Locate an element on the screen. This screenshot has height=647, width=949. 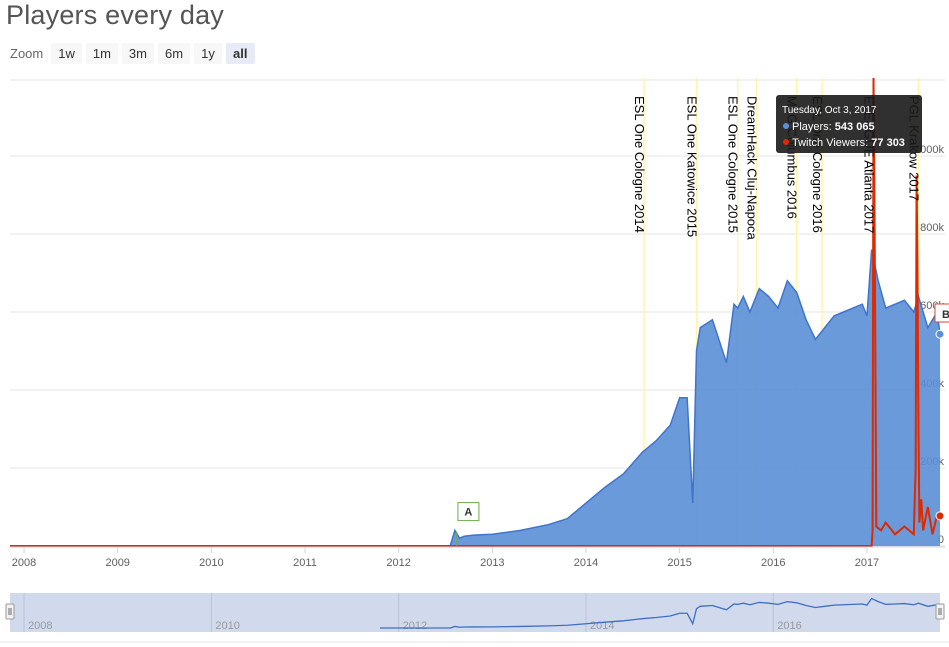
twitch-marker is located at coordinates (940, 516).